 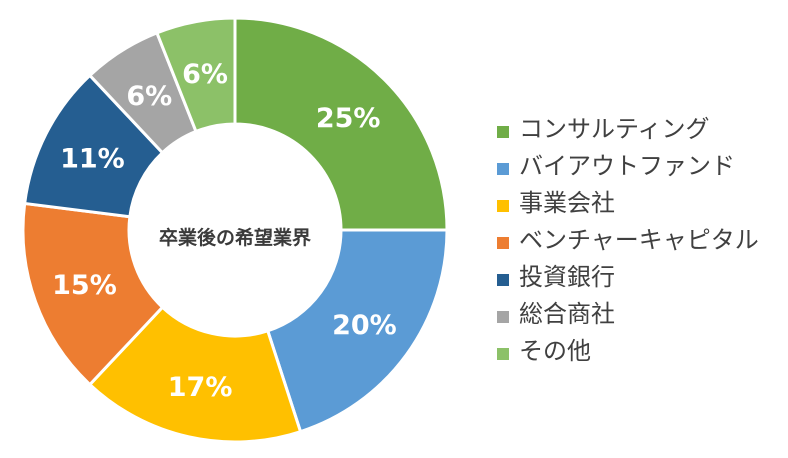 I want to click on legend-item: その他, so click(x=639, y=351).